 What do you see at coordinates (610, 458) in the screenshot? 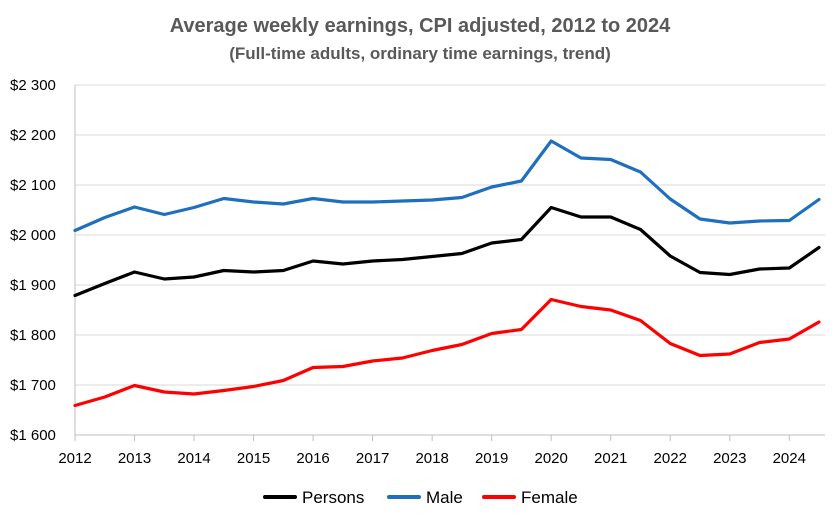
I see `x-tick-label: 2021` at bounding box center [610, 458].